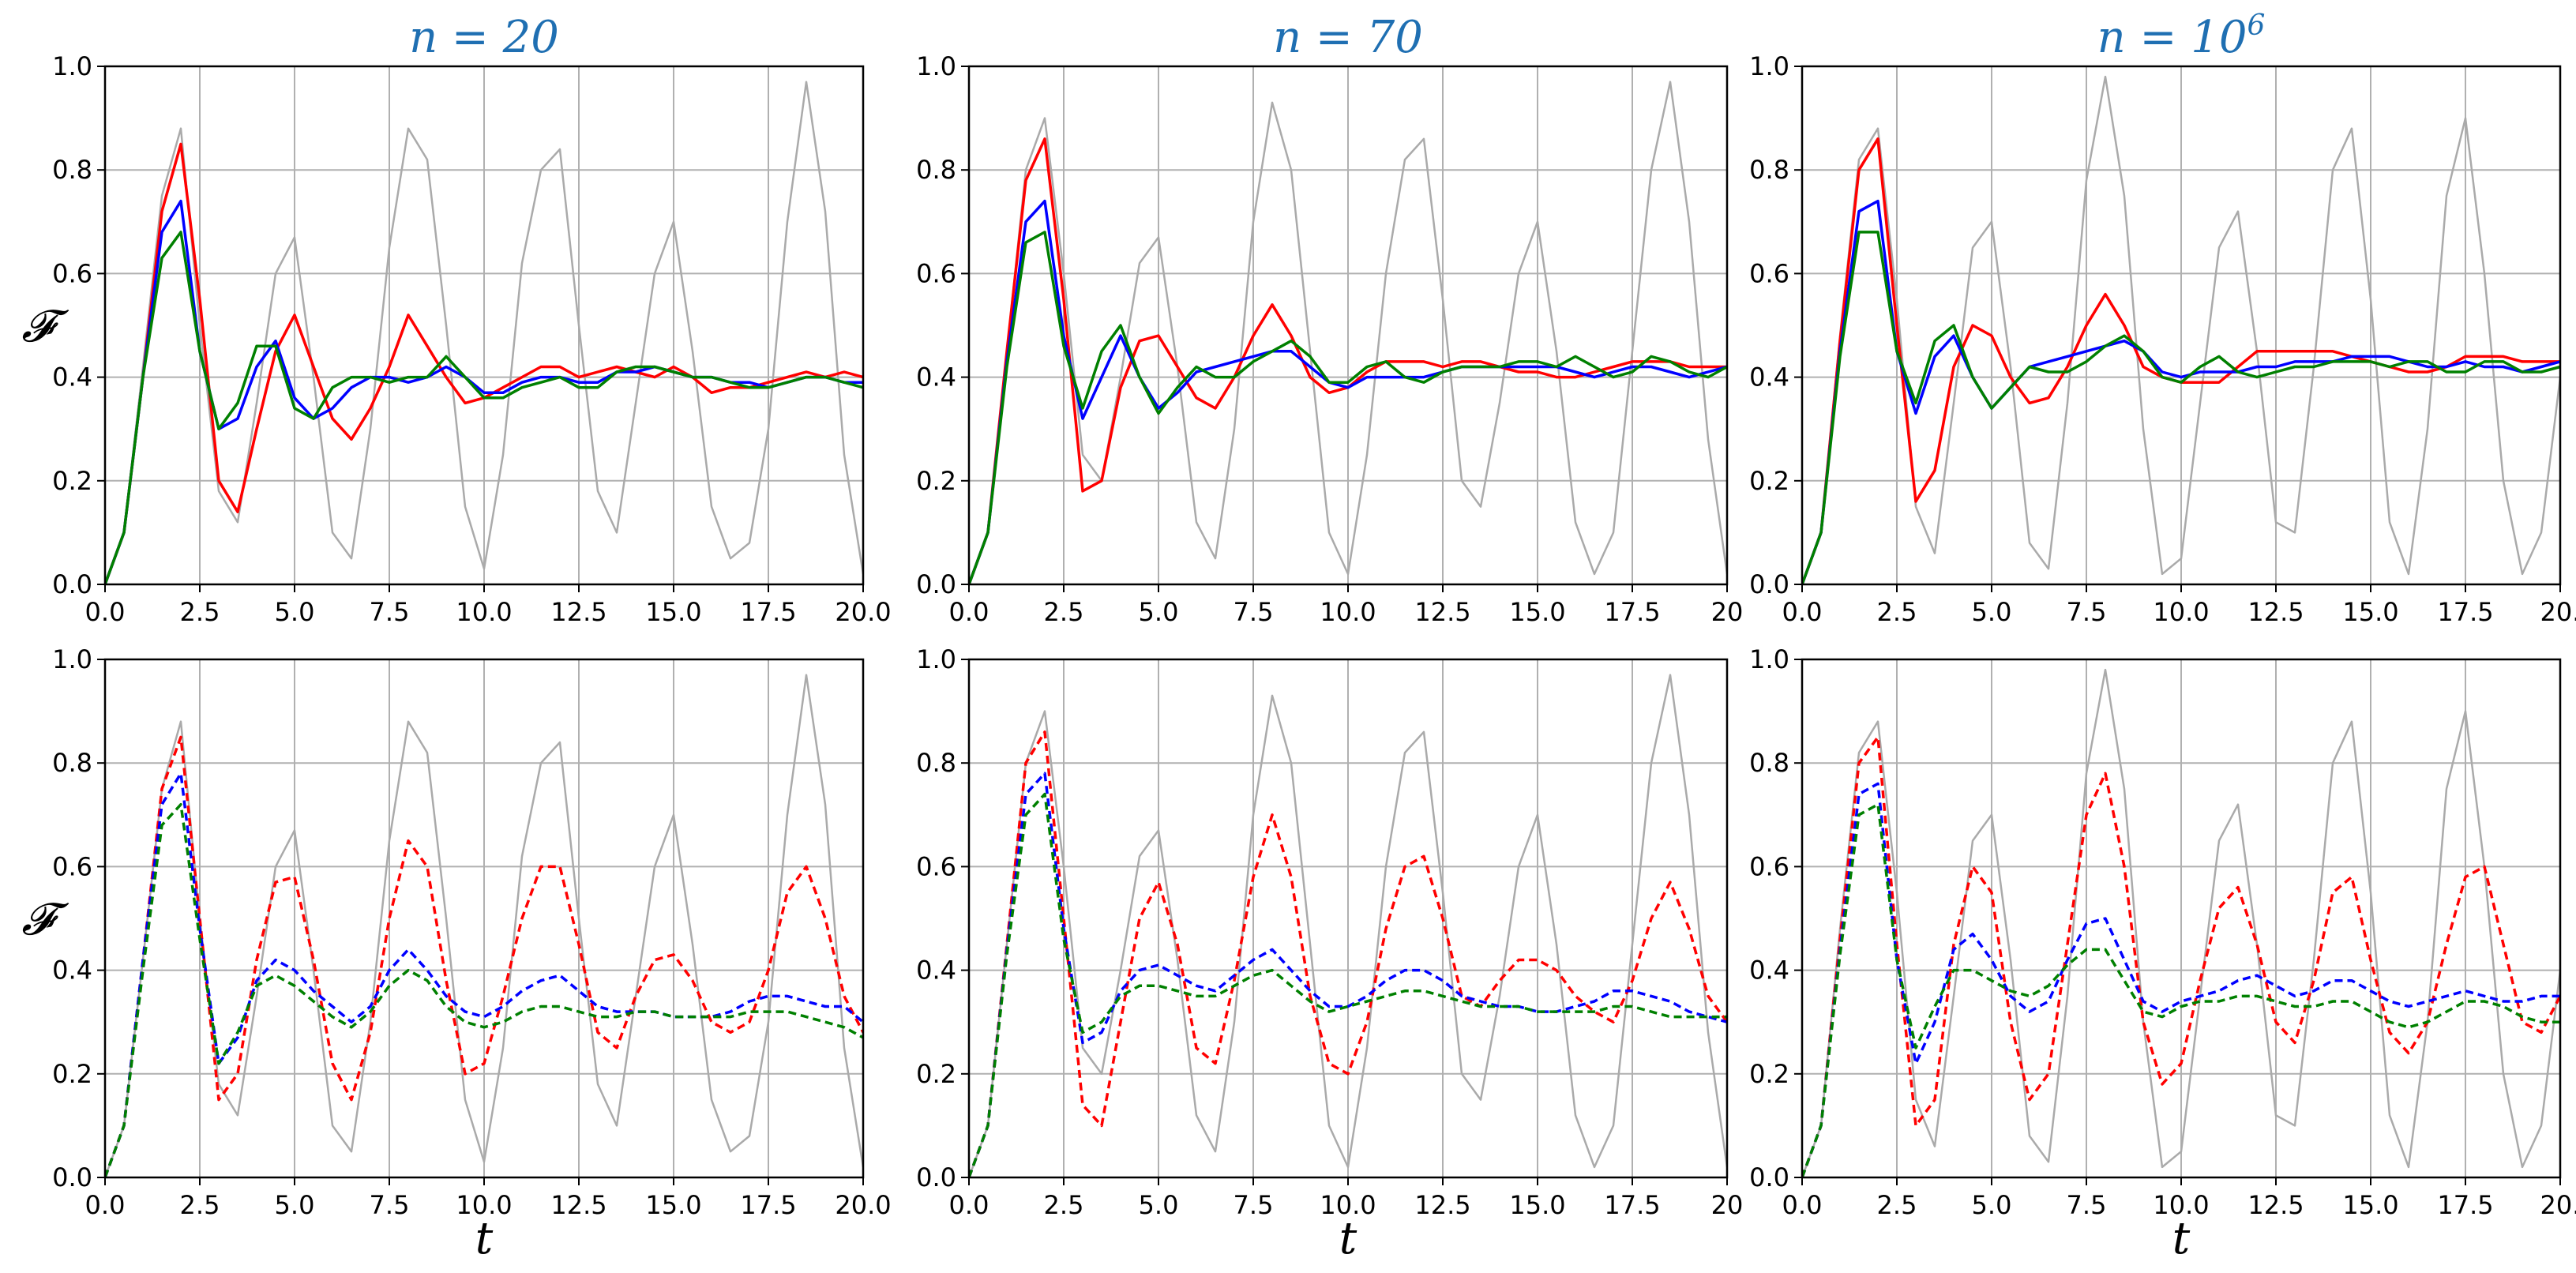 The height and width of the screenshot is (1273, 2576). Describe the element at coordinates (45, 326) in the screenshot. I see `y-axis-label: 𝓕` at that location.